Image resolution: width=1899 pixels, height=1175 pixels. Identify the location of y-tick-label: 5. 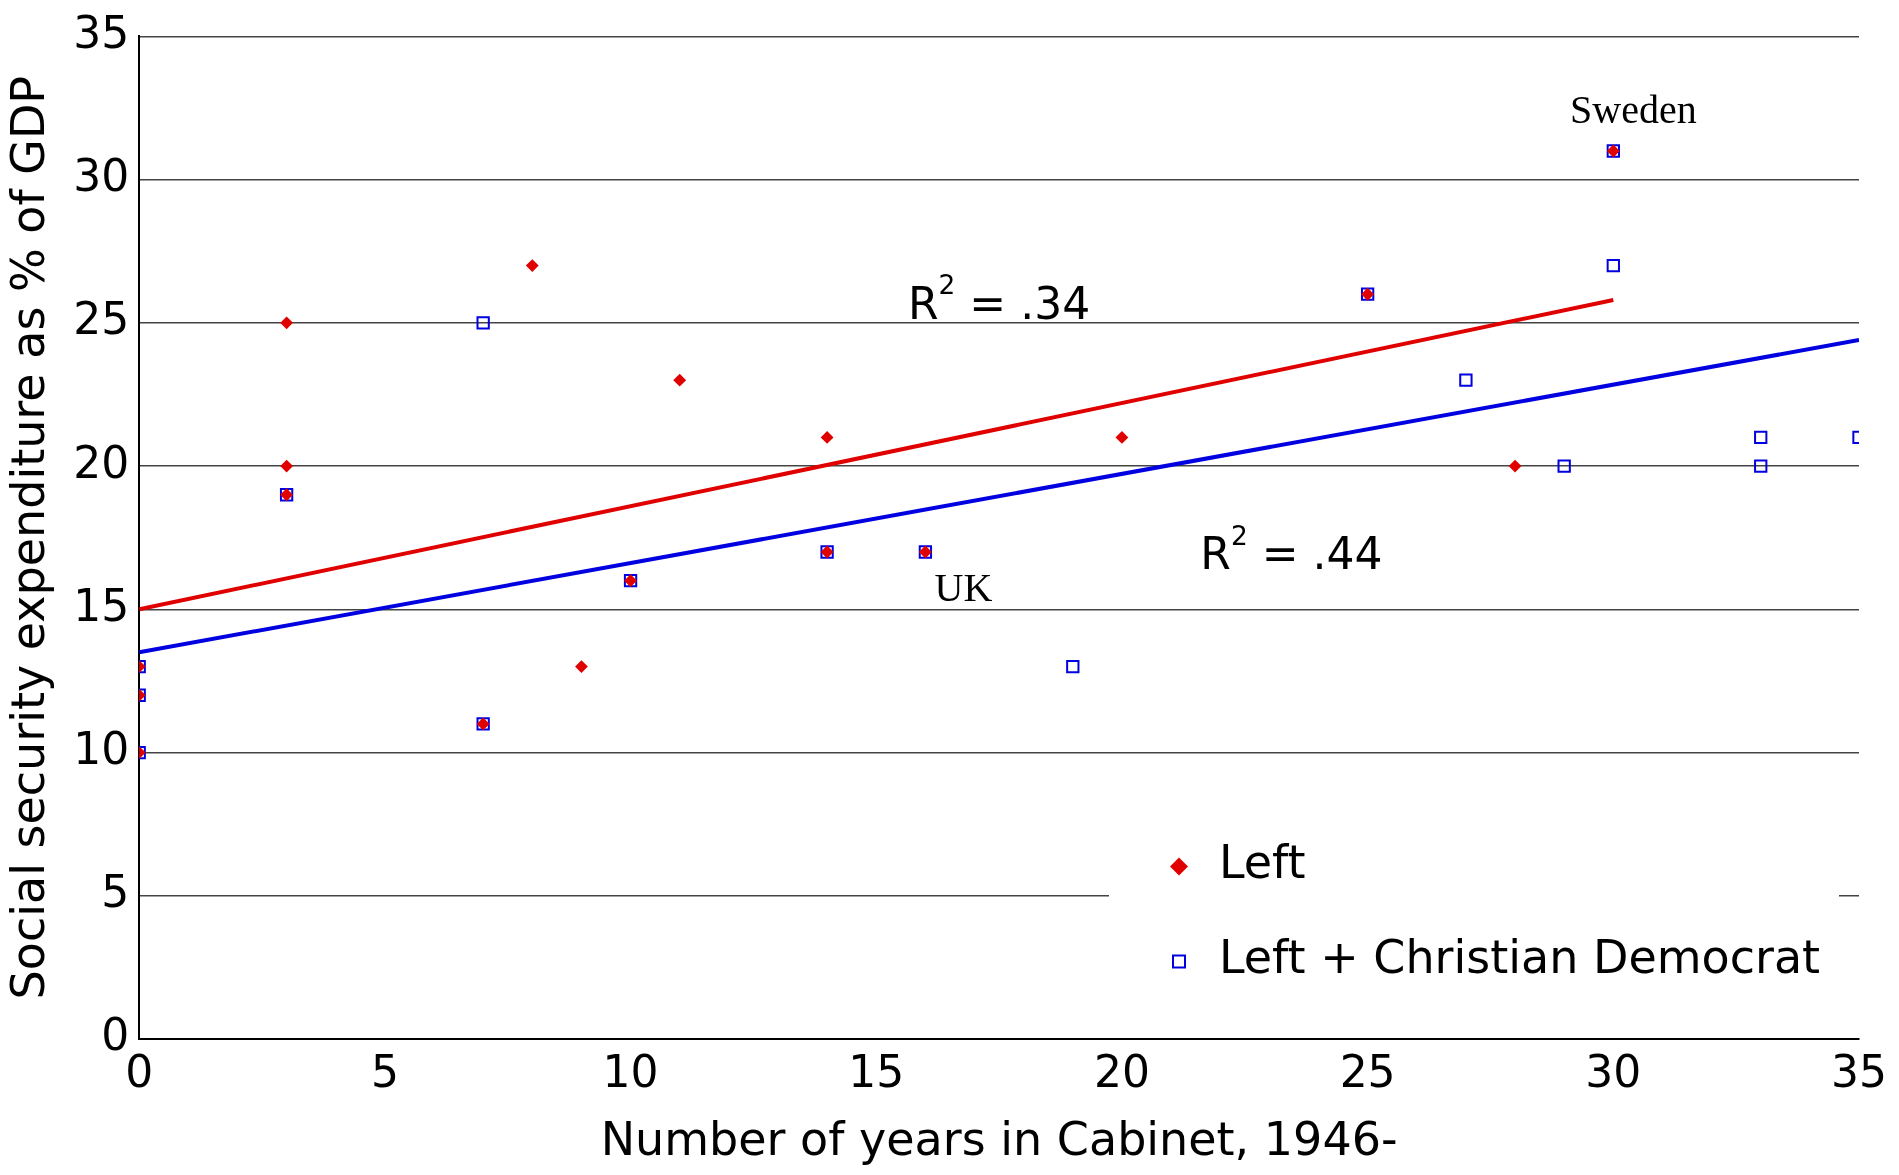
(115, 892).